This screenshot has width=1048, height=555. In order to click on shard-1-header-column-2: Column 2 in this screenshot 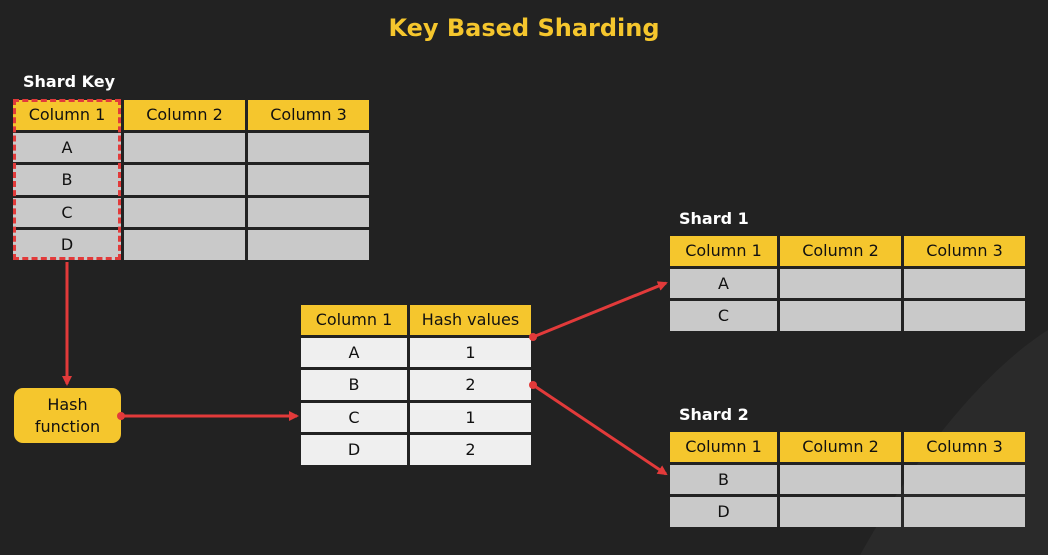, I will do `click(840, 251)`.